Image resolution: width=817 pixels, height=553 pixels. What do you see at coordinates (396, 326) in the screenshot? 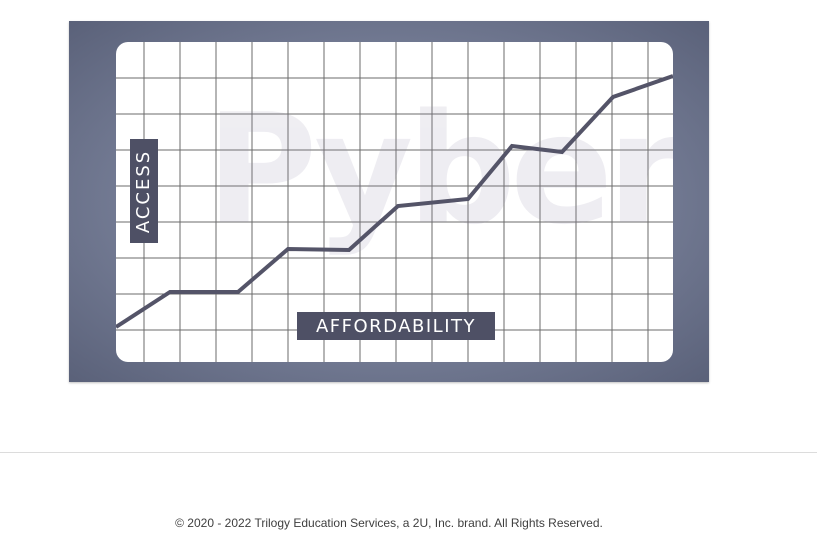
I see `x-axis-label: AFFORDABILITY` at bounding box center [396, 326].